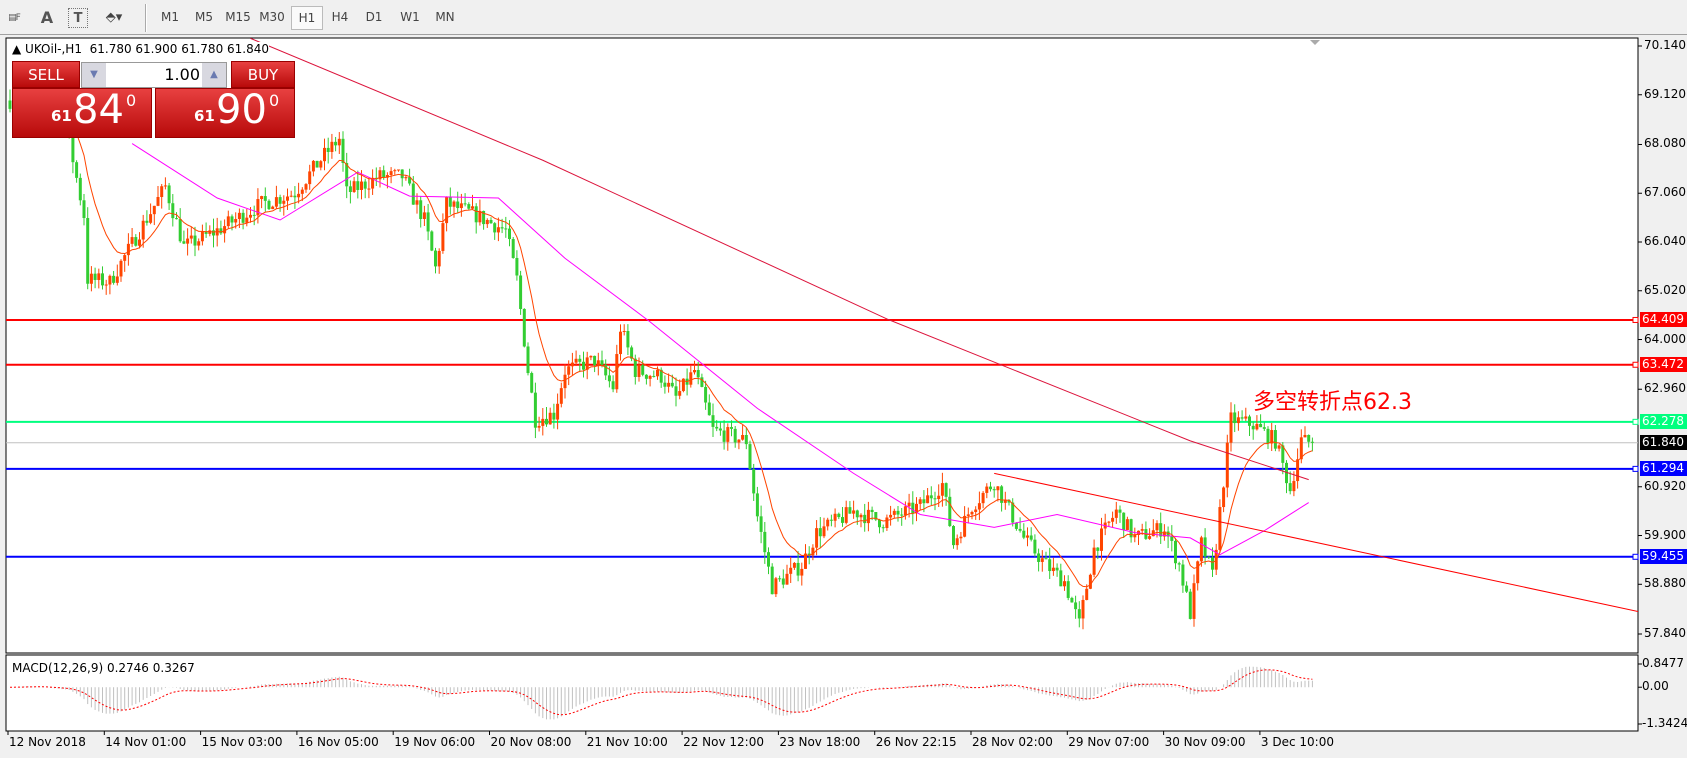  Describe the element at coordinates (242, 742) in the screenshot. I see `time-tick-label: 15 Nov 03:00` at that location.